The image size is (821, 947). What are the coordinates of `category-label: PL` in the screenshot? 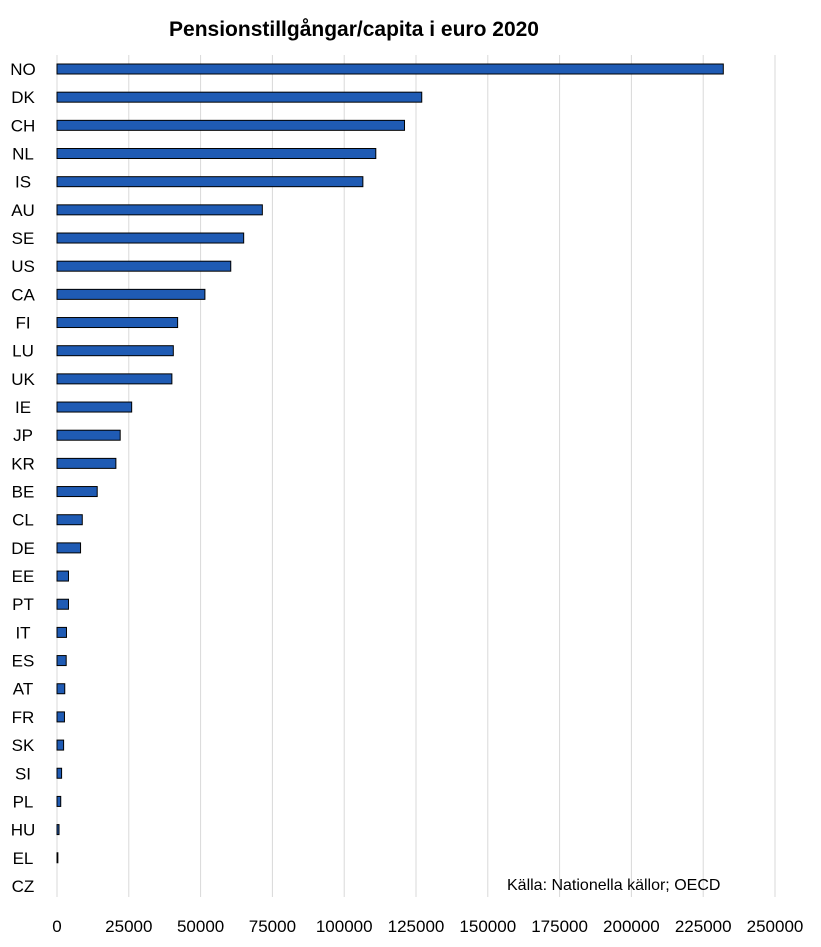 It's located at (23, 801).